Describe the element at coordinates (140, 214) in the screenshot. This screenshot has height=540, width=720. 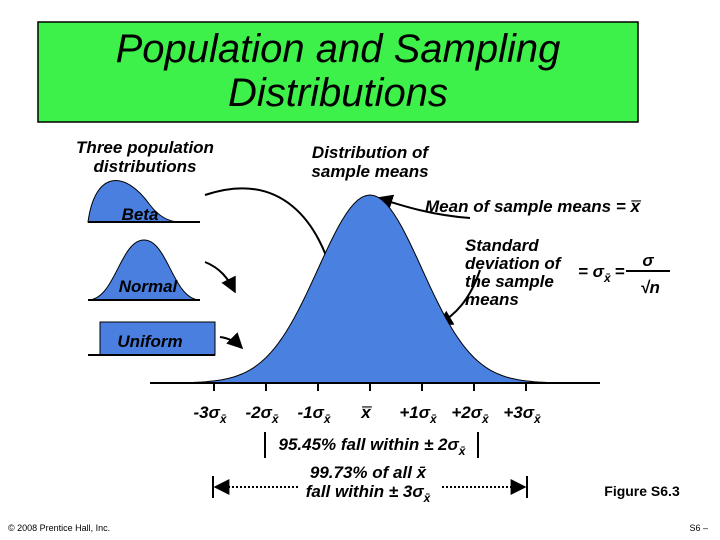
I see `population-name: Beta` at that location.